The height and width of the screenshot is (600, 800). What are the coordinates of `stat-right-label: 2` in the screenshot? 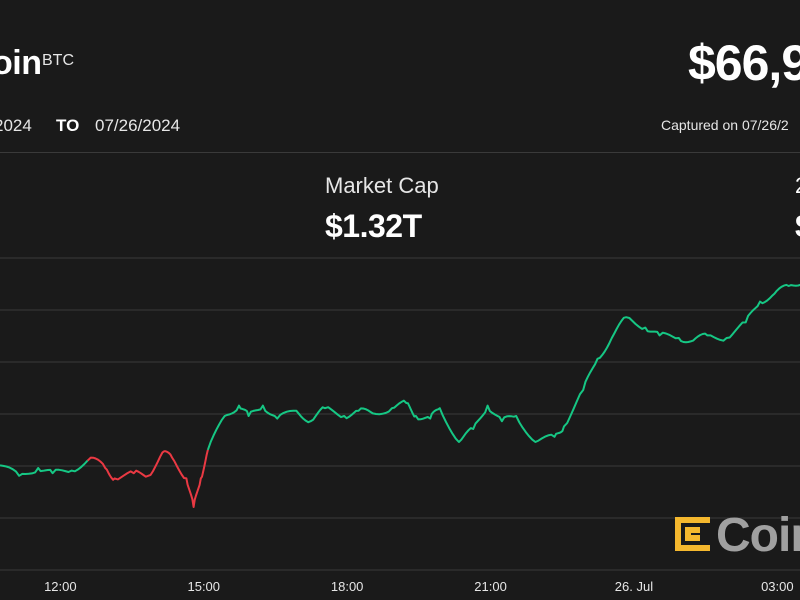 It's located at (797, 186).